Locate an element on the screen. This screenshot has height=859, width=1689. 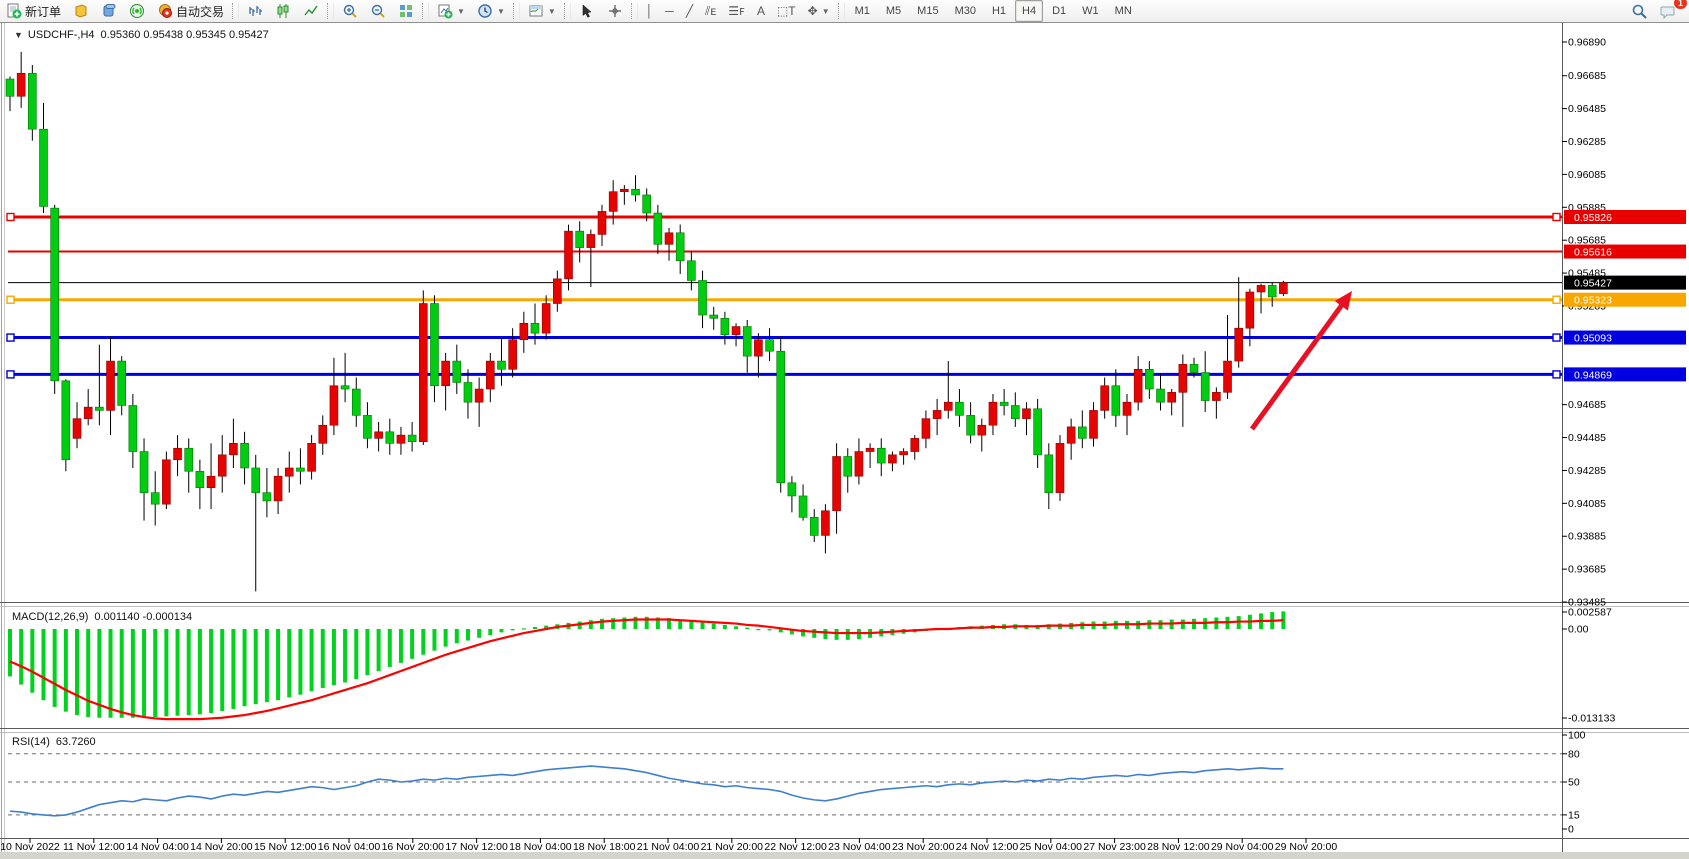
templates-dropdown-icon: ▼ is located at coordinates (551, 11).